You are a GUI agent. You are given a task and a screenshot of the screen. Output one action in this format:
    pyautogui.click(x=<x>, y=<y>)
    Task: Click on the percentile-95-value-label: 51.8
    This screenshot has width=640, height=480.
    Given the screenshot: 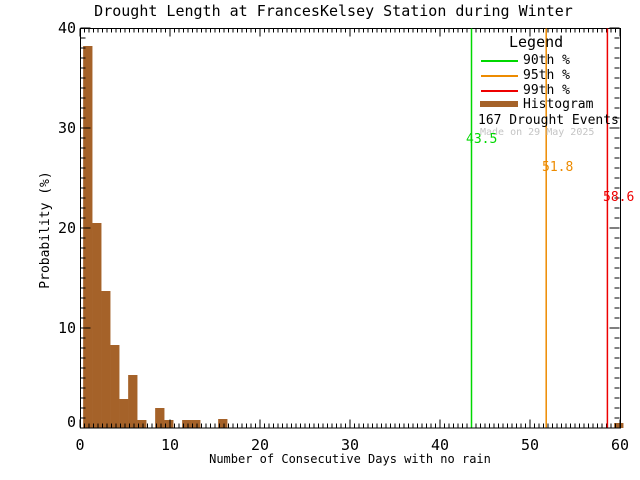 What is the action you would take?
    pyautogui.click(x=558, y=167)
    